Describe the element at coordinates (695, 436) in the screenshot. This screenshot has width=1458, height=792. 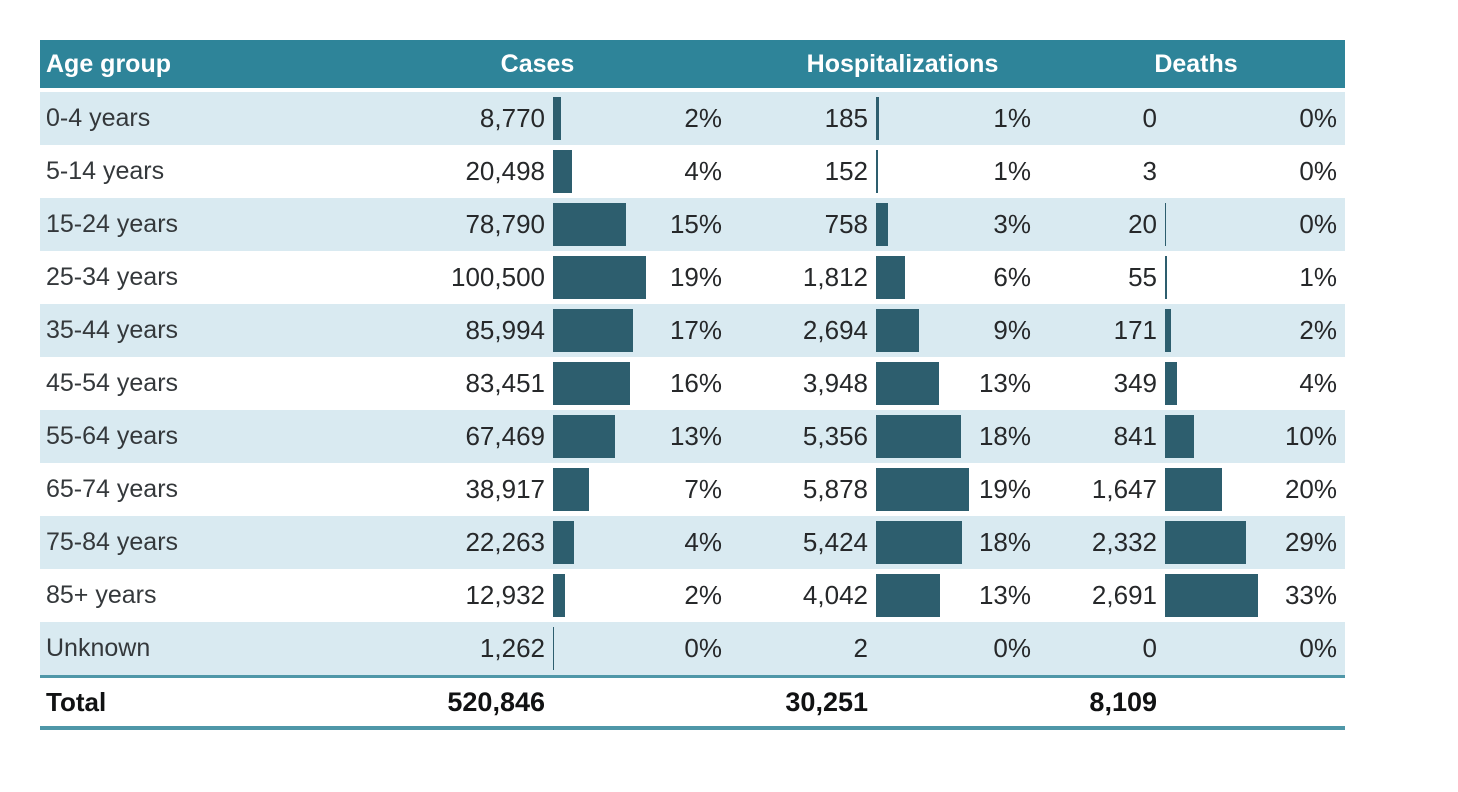
I see `cases-percent: 13%` at that location.